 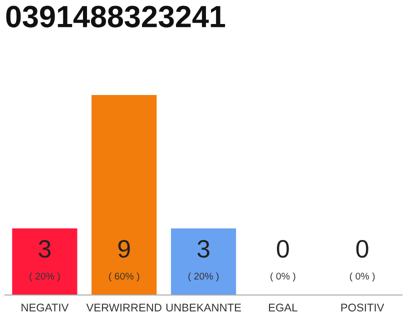 I want to click on x-tick-label: EGAL, so click(x=283, y=308).